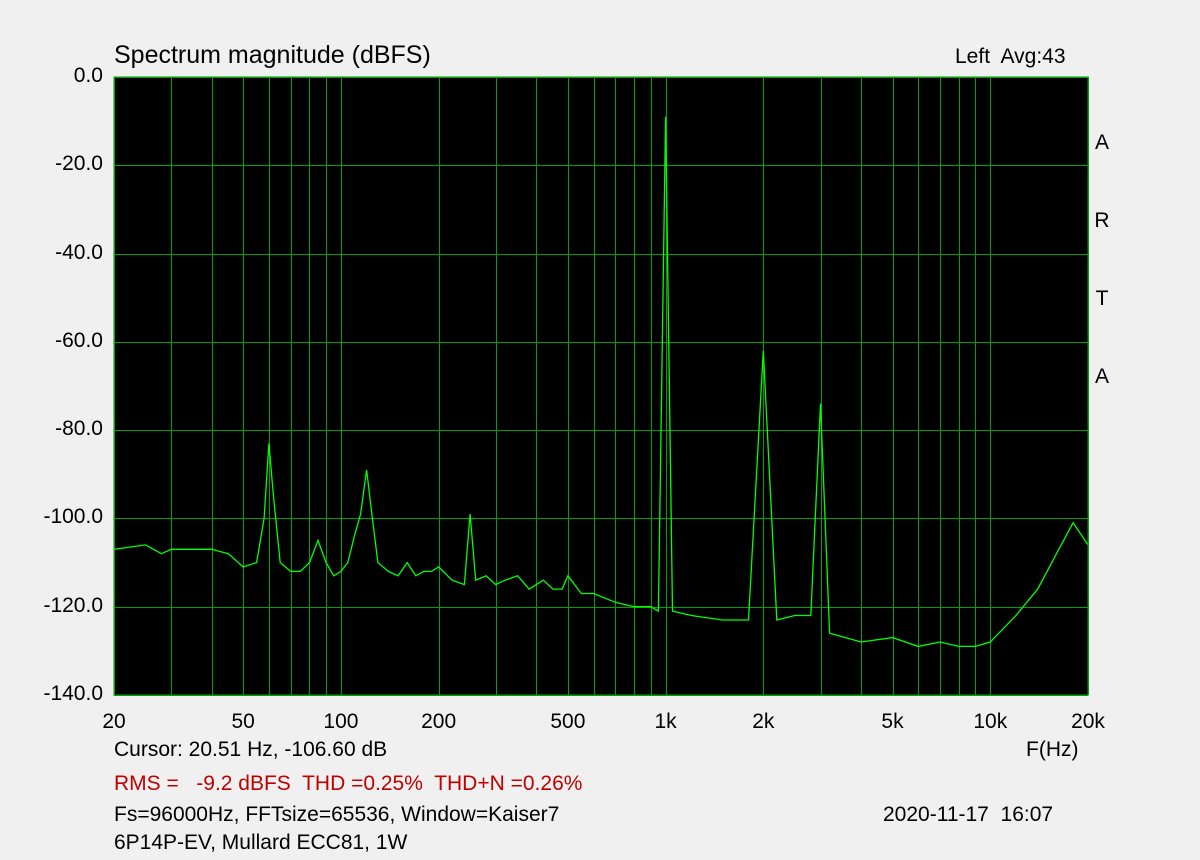  I want to click on x-tick-label: 1k, so click(665, 721).